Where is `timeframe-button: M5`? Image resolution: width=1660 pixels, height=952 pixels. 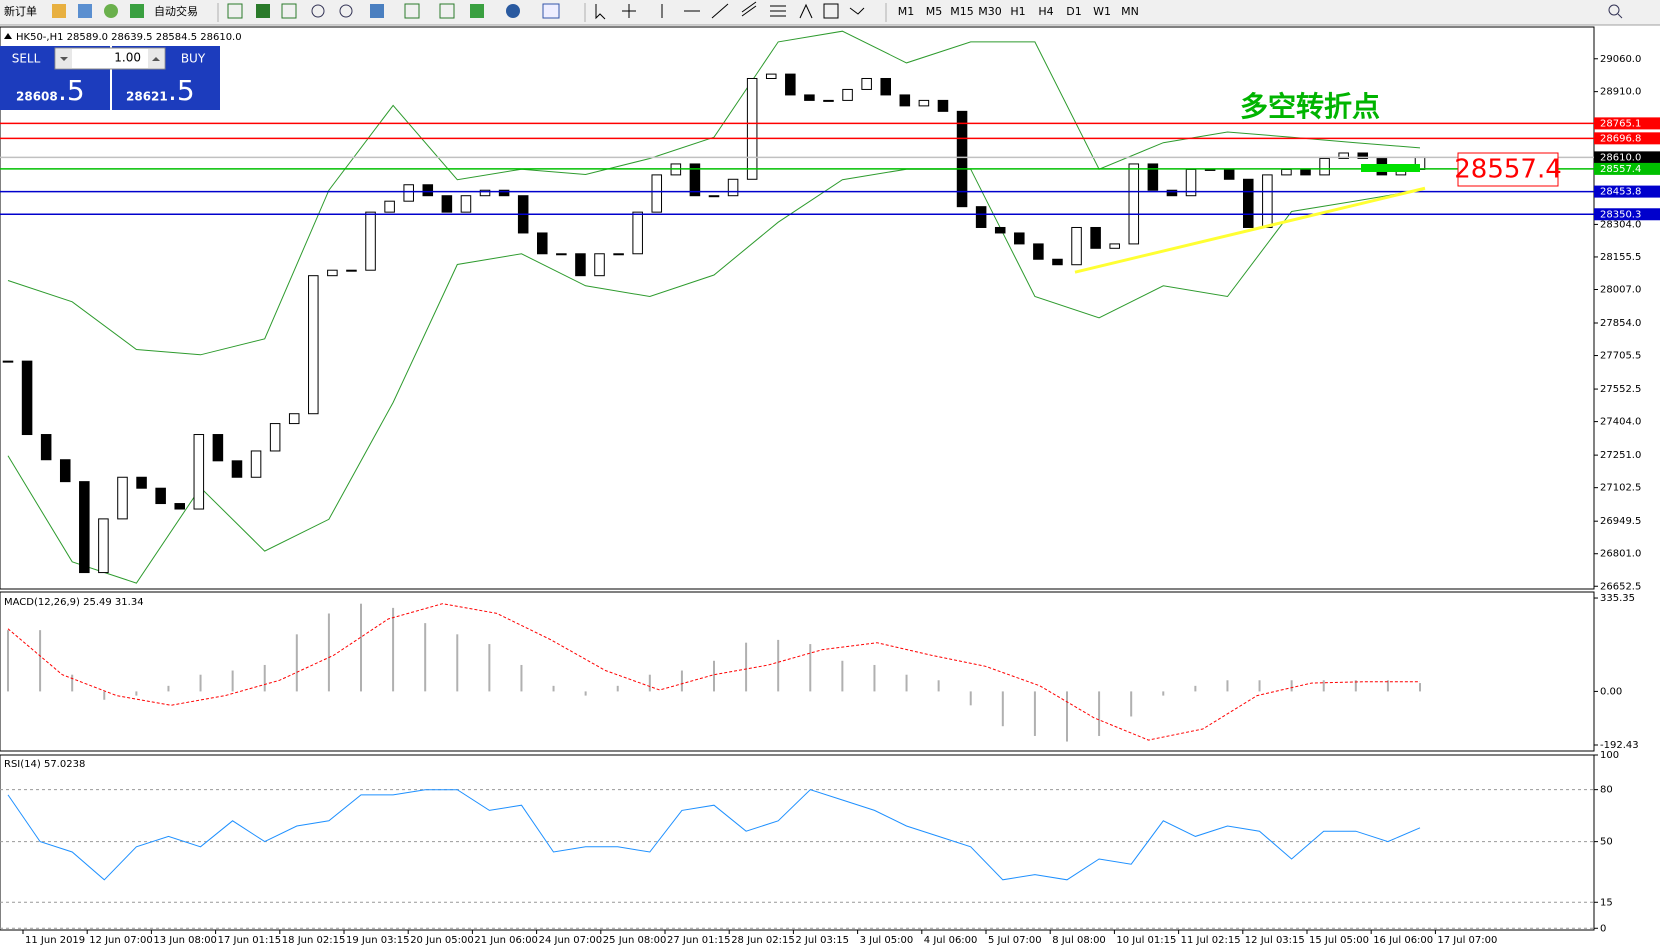 timeframe-button: M5 is located at coordinates (934, 11).